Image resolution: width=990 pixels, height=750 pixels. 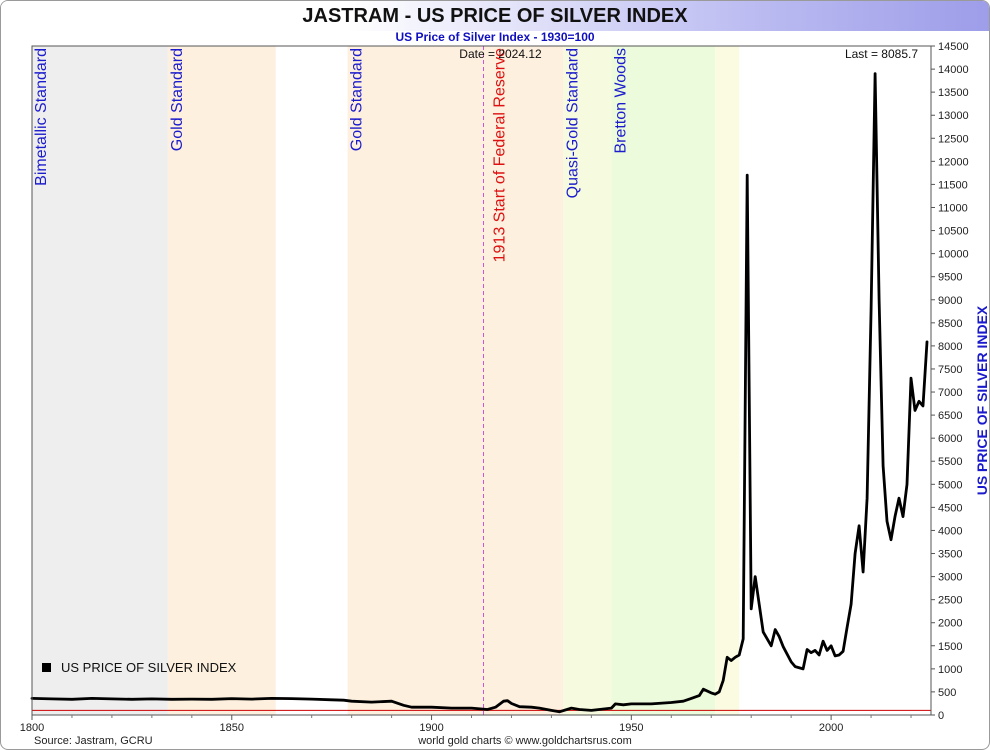 What do you see at coordinates (431, 728) in the screenshot?
I see `x-tick-label: 1900` at bounding box center [431, 728].